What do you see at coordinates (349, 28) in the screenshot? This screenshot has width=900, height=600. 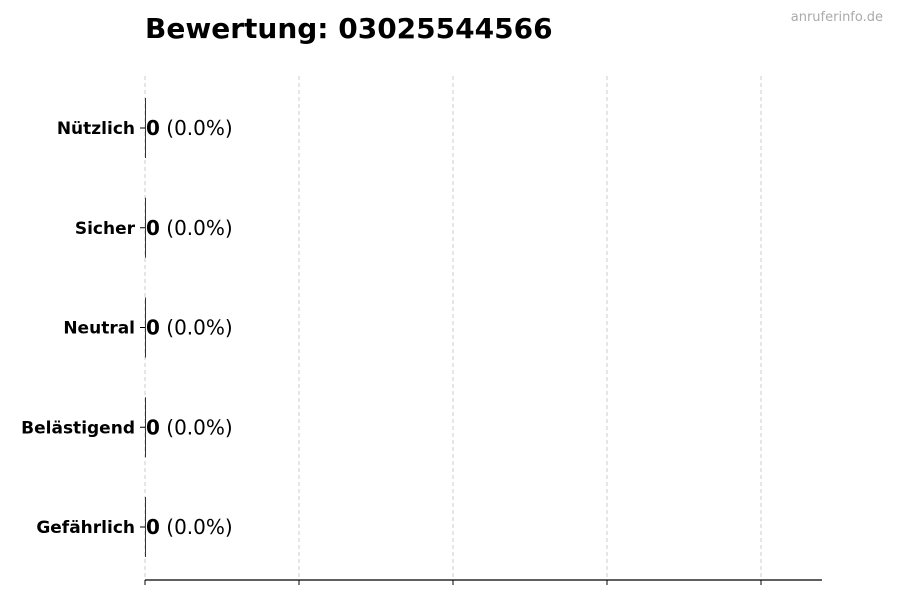 I see `chart-title: Bewertung: 03025544566` at bounding box center [349, 28].